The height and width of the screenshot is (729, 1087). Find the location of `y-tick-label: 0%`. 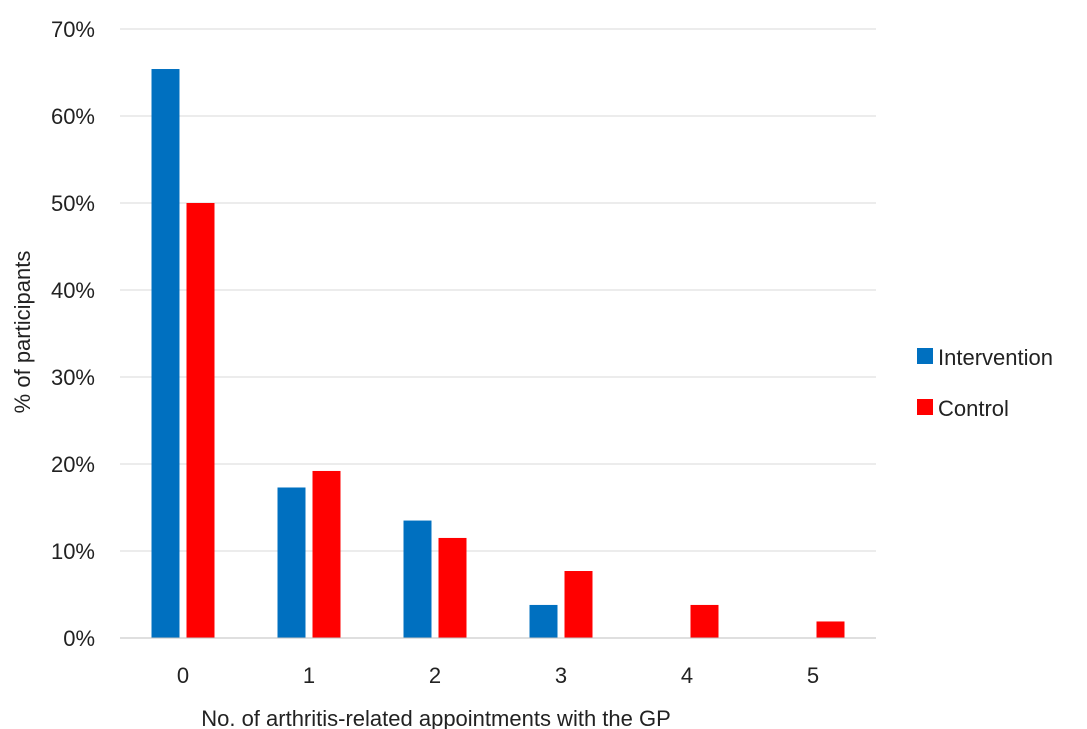

y-tick-label: 0% is located at coordinates (79, 638).